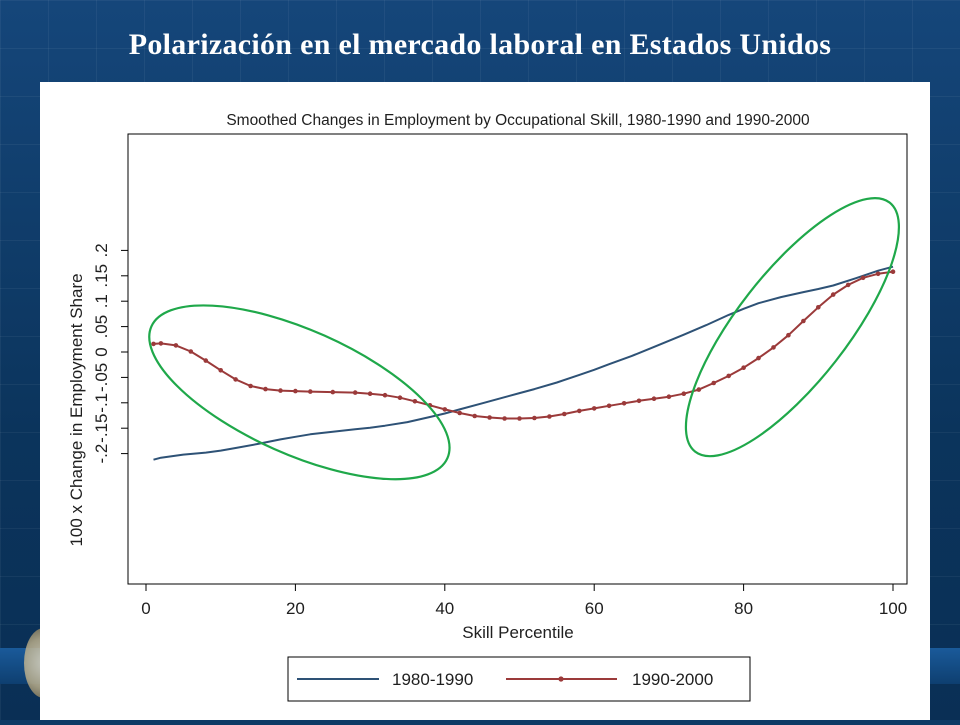 This screenshot has height=725, width=960. I want to click on y-tick-label: -.1, so click(101, 403).